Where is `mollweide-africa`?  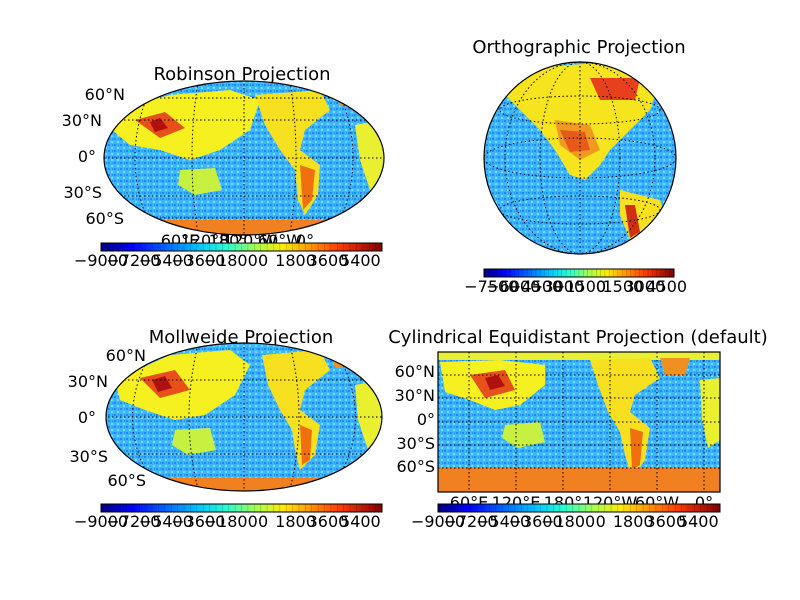
mollweide-africa is located at coordinates (368, 415).